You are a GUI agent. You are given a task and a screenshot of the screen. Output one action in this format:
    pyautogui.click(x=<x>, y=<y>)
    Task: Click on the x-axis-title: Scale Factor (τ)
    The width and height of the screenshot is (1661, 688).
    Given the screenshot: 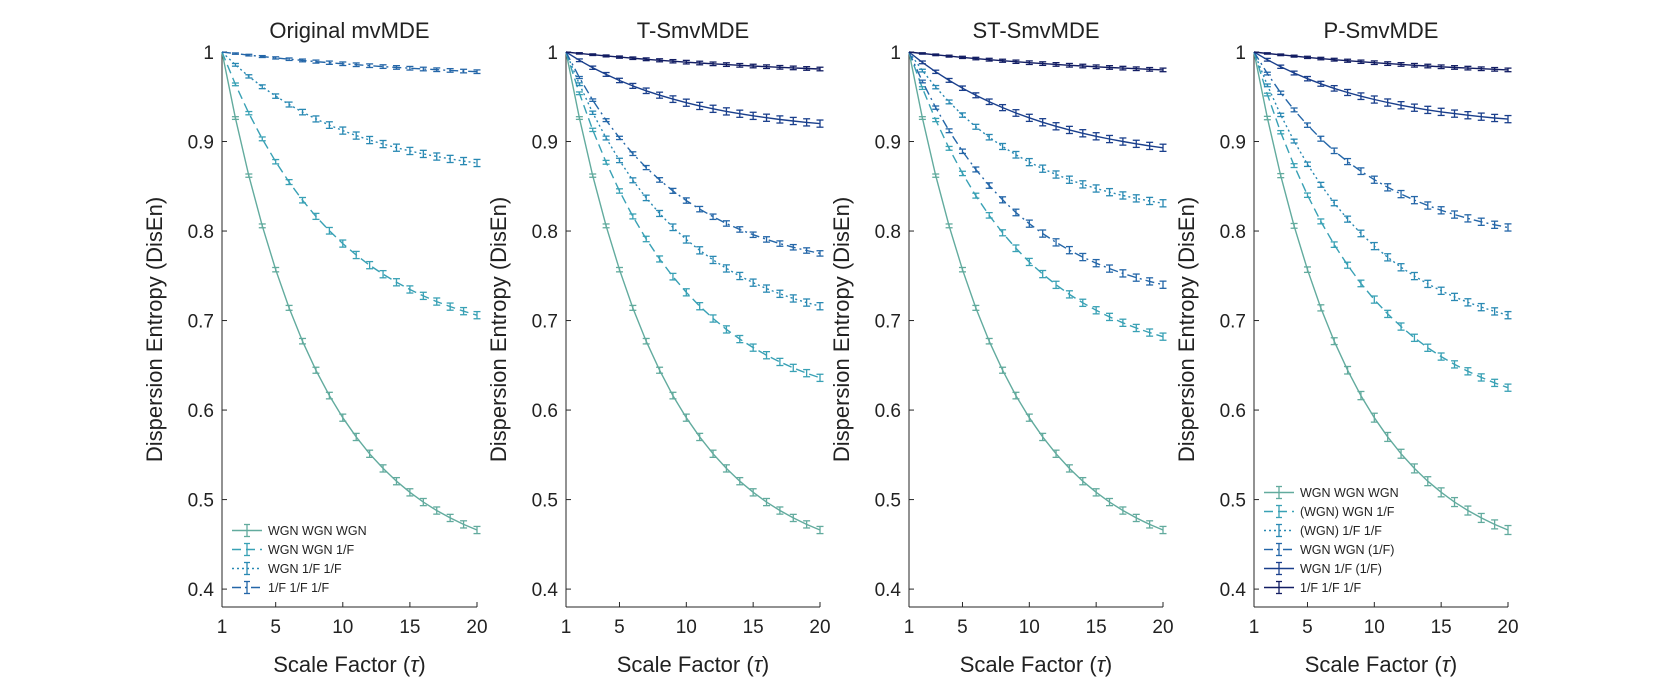 What is the action you would take?
    pyautogui.click(x=693, y=664)
    